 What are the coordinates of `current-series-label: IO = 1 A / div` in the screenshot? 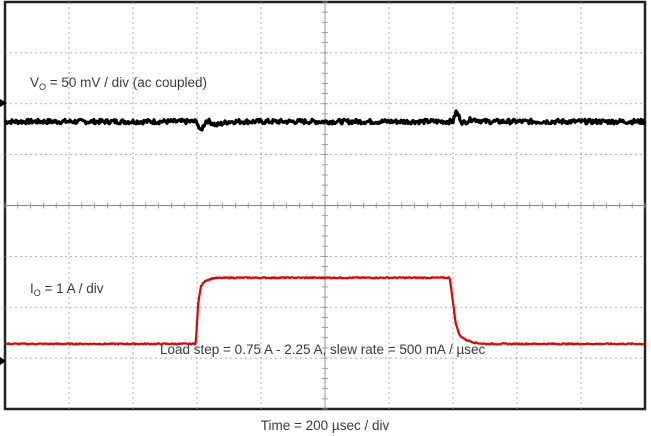 It's located at (67, 289).